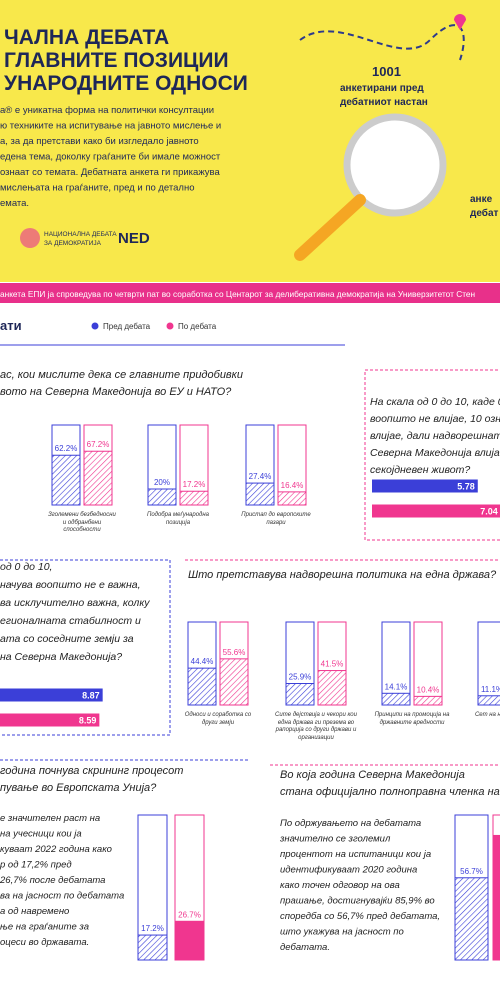  Describe the element at coordinates (41, 834) in the screenshot. I see `paragraph-line: на учесници кои ја` at that location.